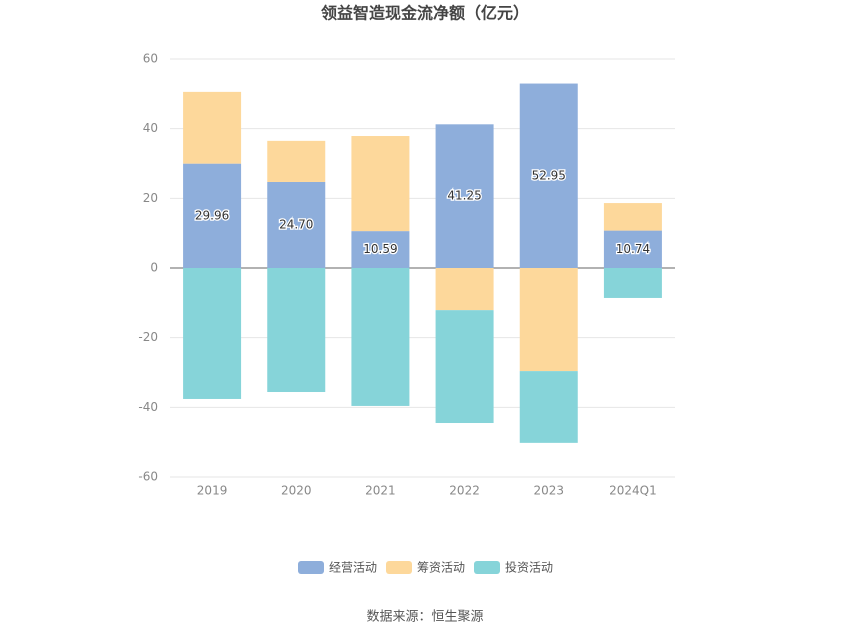 This screenshot has width=850, height=641. What do you see at coordinates (296, 491) in the screenshot?
I see `x-tick-label: 2020` at bounding box center [296, 491].